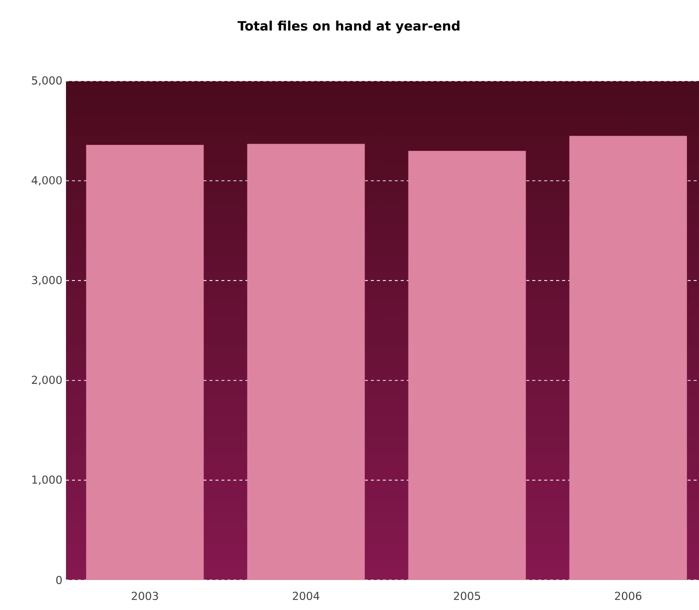  Describe the element at coordinates (47, 480) in the screenshot. I see `y-tick-label: 1,000` at that location.